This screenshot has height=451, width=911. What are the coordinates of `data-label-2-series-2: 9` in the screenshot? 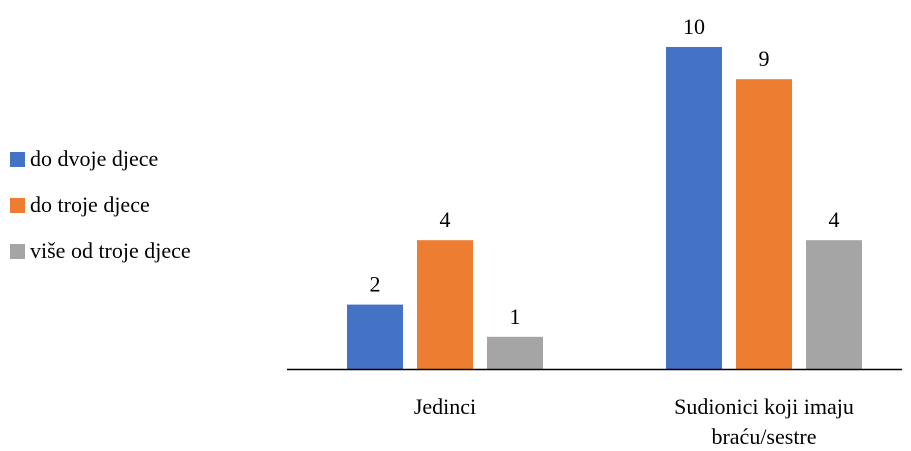 It's located at (764, 58).